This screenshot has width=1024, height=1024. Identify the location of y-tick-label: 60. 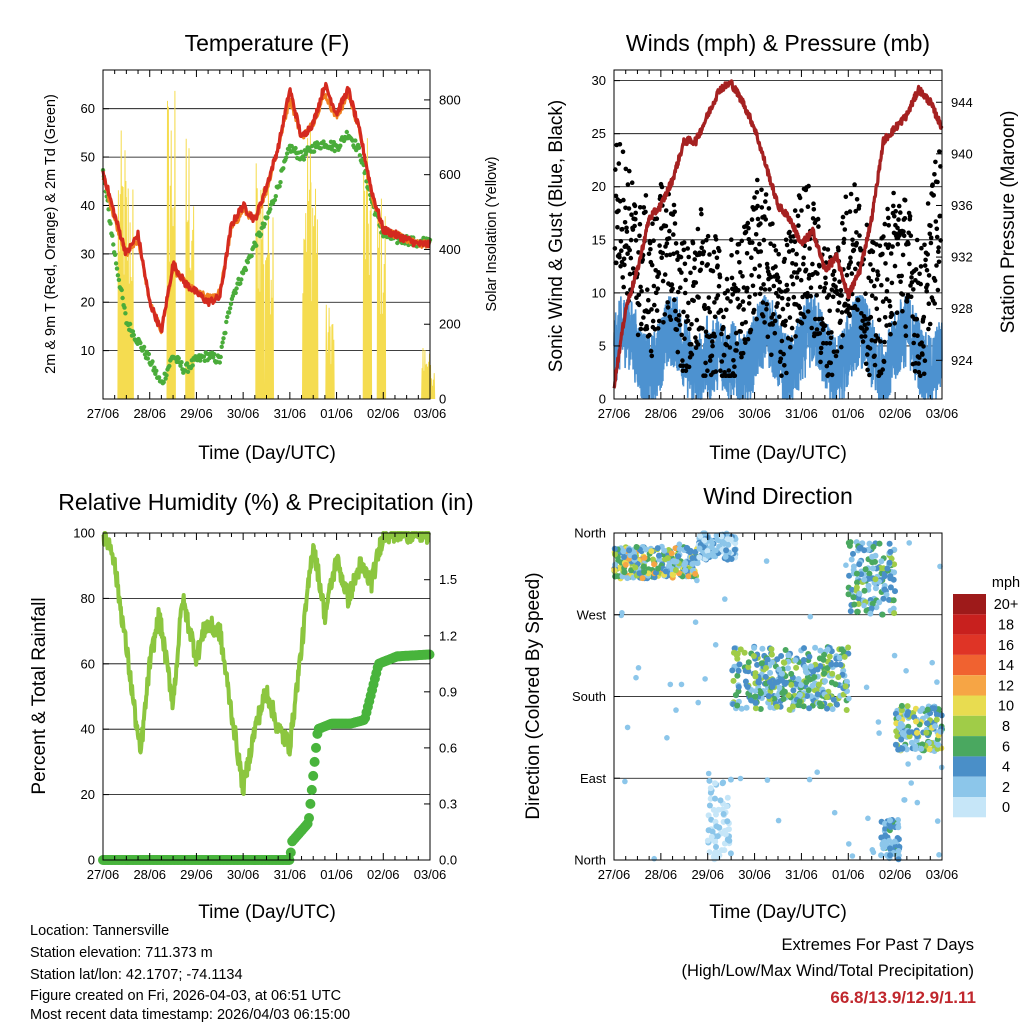
(88, 108).